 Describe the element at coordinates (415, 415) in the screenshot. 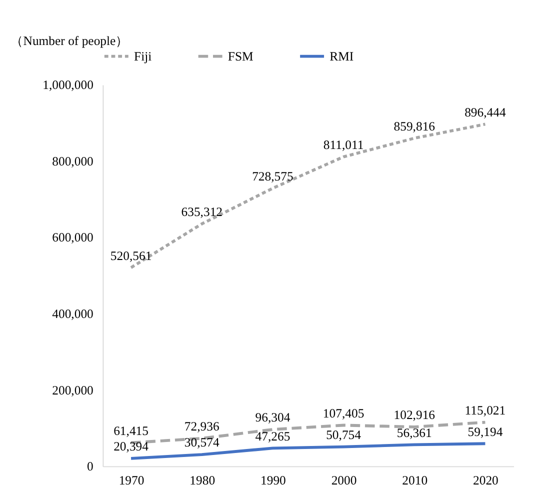

I see `data-label: 102,916` at that location.